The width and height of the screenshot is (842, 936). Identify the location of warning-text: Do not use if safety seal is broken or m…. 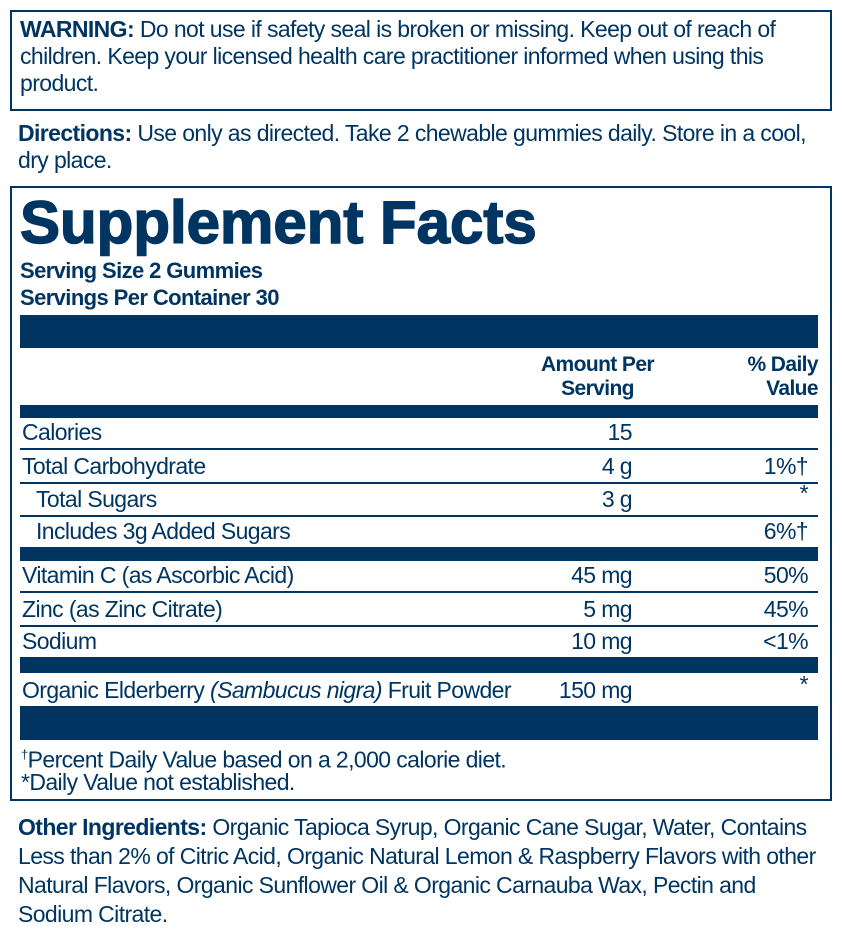
(398, 56).